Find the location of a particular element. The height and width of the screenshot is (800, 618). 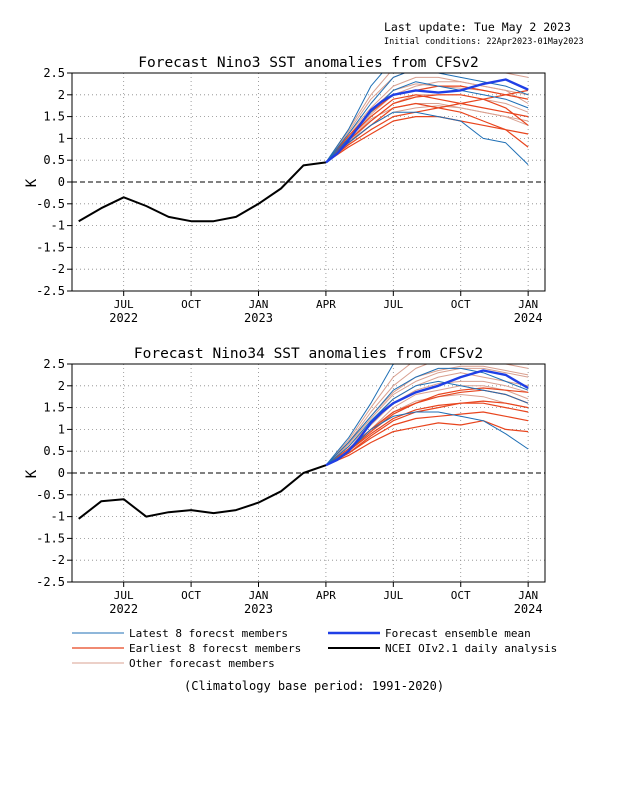

legend-label: Earliest 8 forecst members is located at coordinates (215, 648).